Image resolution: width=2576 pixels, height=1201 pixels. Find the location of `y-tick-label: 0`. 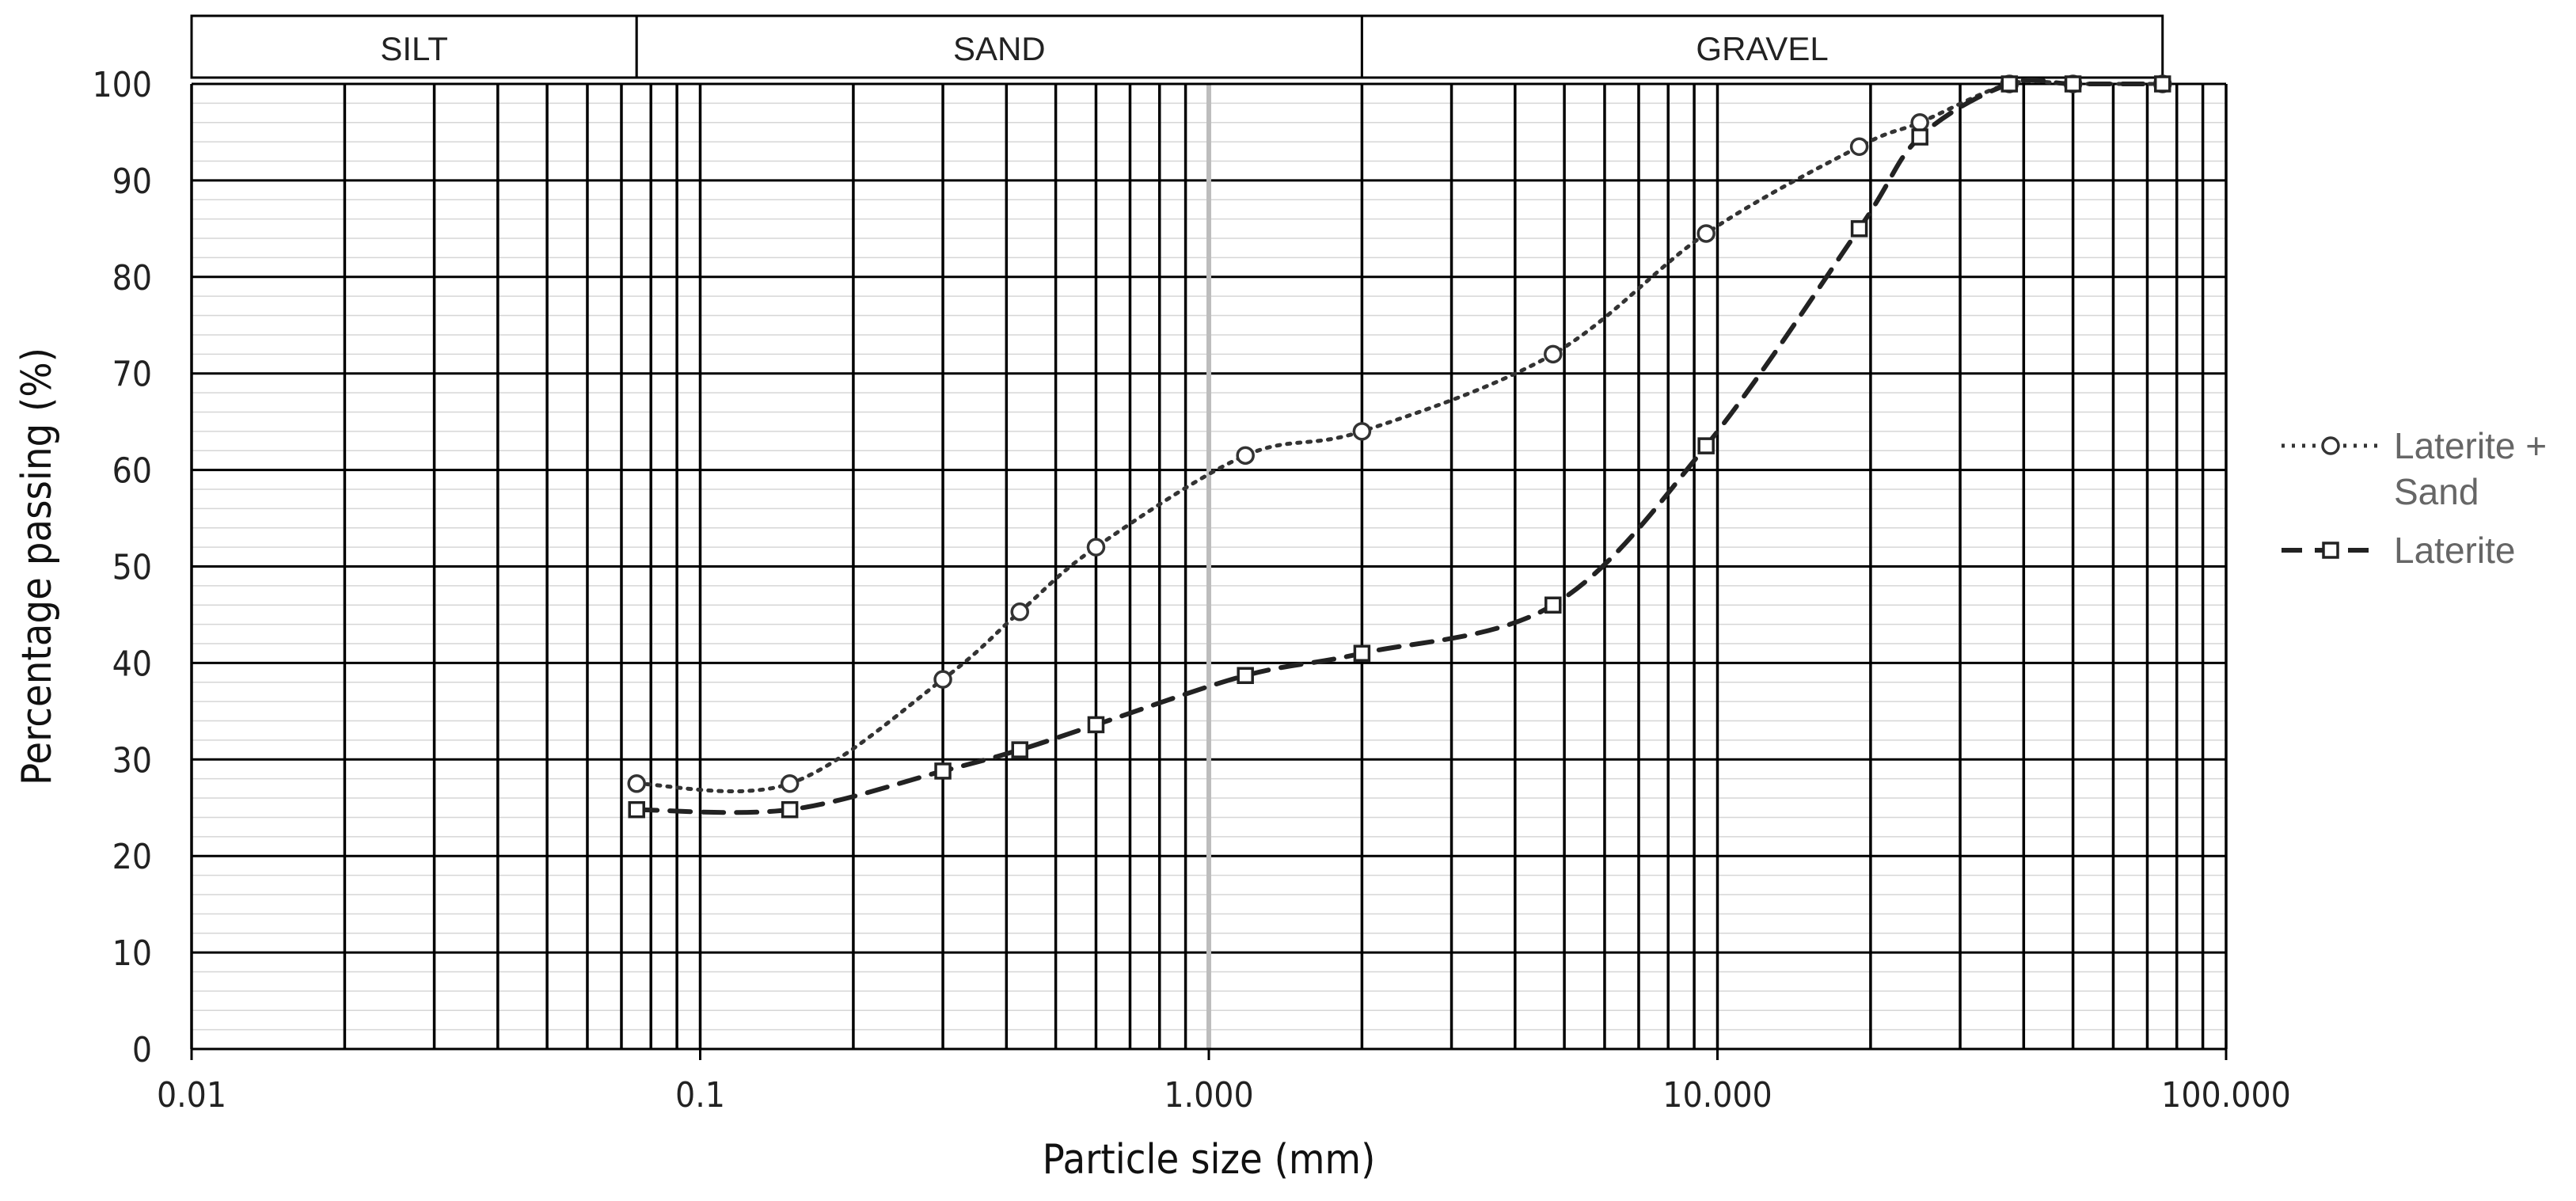

y-tick-label: 0 is located at coordinates (142, 1050).